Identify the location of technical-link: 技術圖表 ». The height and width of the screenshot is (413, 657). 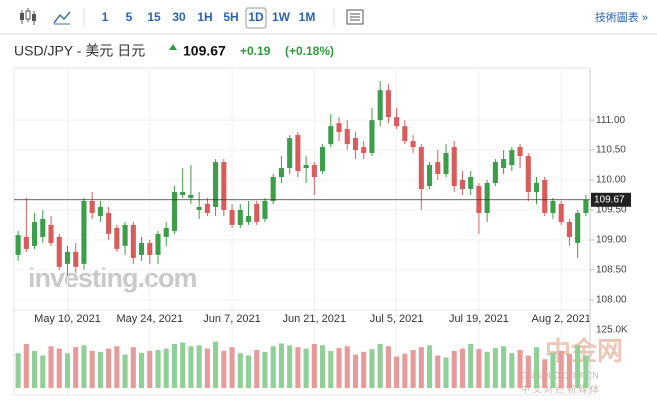
(621, 17).